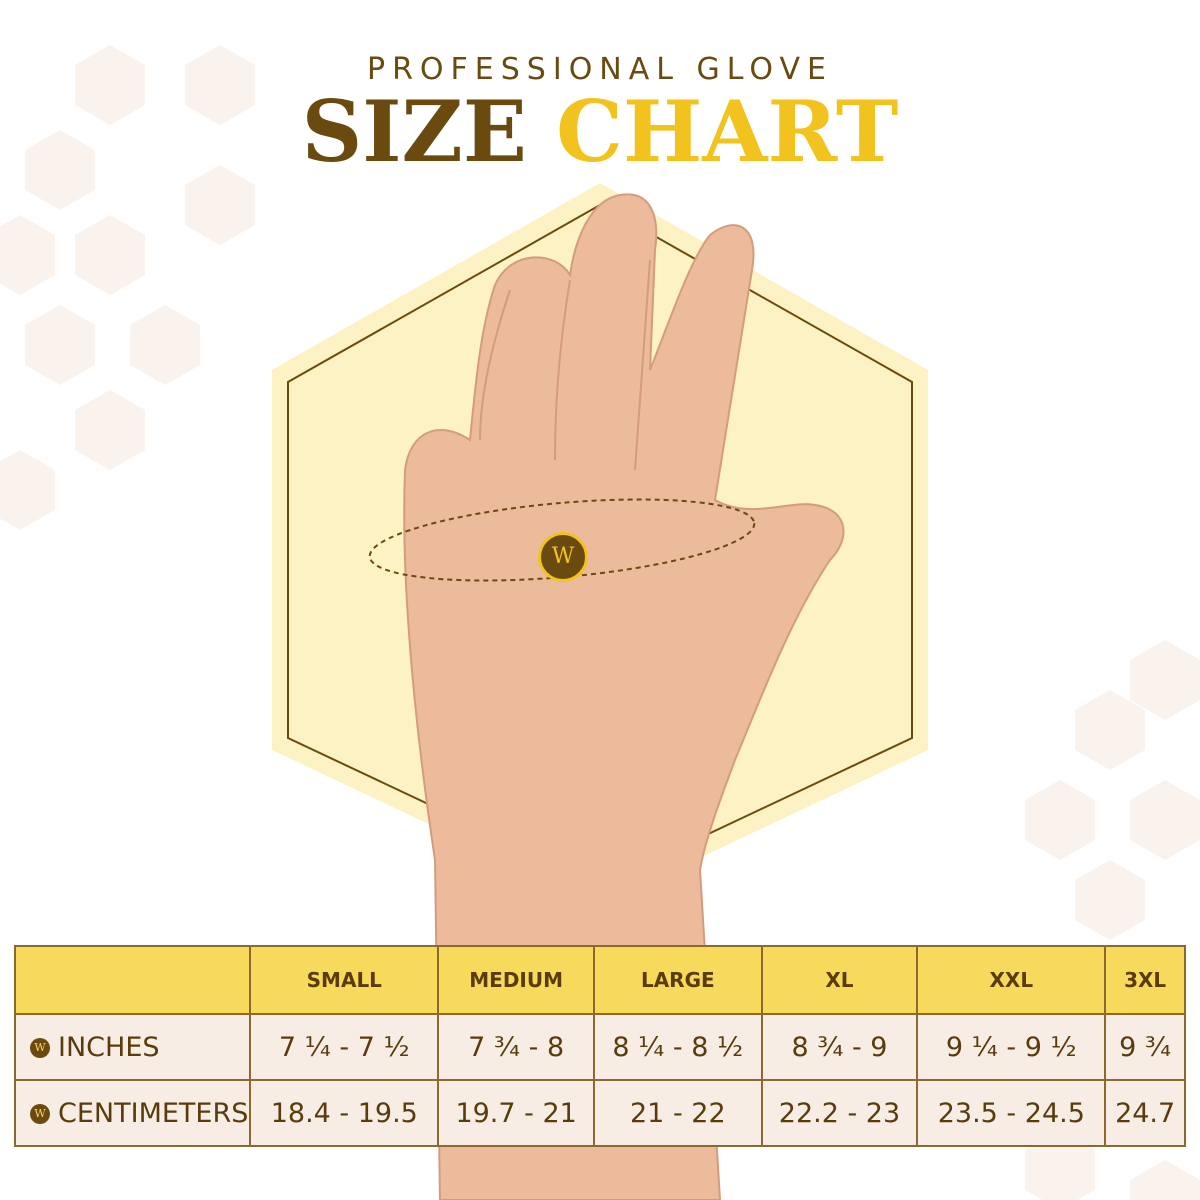 This screenshot has height=1200, width=1200. What do you see at coordinates (1011, 1047) in the screenshot?
I see `size-cell: 9 ¼ - 9 ½` at bounding box center [1011, 1047].